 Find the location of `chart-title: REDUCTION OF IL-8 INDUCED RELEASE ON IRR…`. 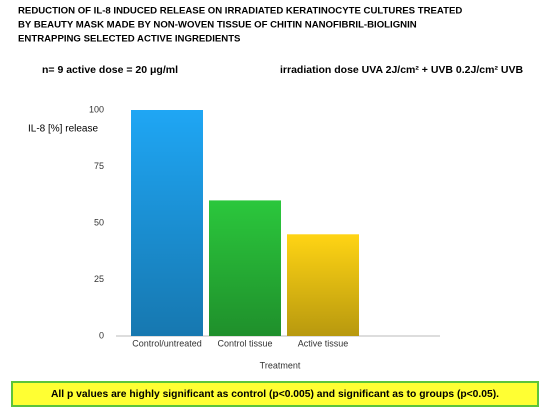

chart-title: REDUCTION OF IL-8 INDUCED RELEASE ON IRR… is located at coordinates (240, 11).